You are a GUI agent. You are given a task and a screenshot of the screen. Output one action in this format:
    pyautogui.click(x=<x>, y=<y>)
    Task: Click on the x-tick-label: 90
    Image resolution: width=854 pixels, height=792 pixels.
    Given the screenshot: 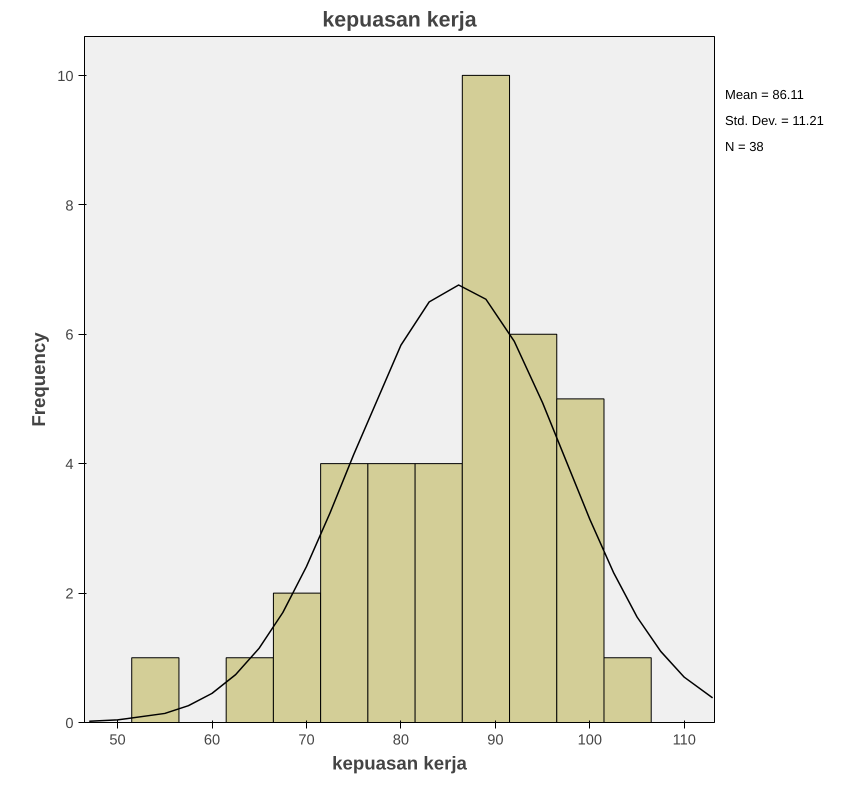 What is the action you would take?
    pyautogui.click(x=495, y=740)
    